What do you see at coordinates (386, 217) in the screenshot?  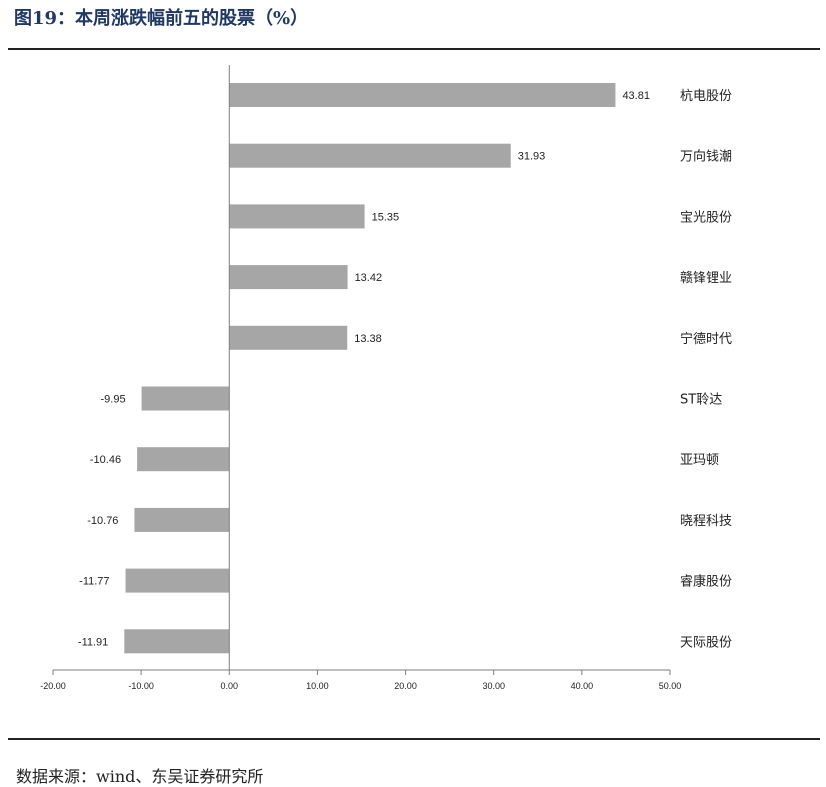 I see `data-label: 15.35` at bounding box center [386, 217].